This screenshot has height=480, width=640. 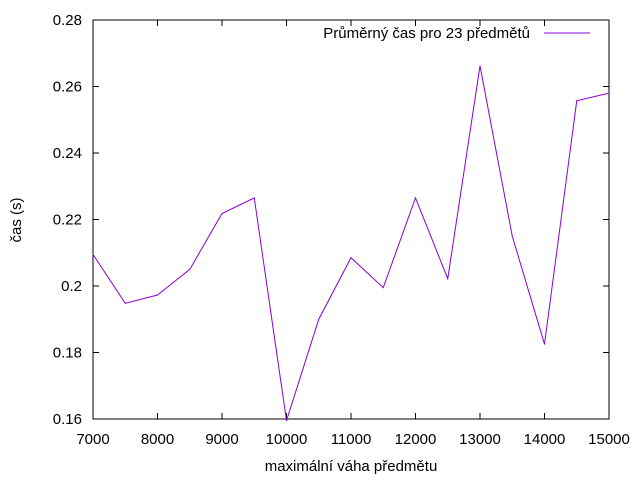 What do you see at coordinates (351, 466) in the screenshot?
I see `x-axis-label: maximální váha předmětu` at bounding box center [351, 466].